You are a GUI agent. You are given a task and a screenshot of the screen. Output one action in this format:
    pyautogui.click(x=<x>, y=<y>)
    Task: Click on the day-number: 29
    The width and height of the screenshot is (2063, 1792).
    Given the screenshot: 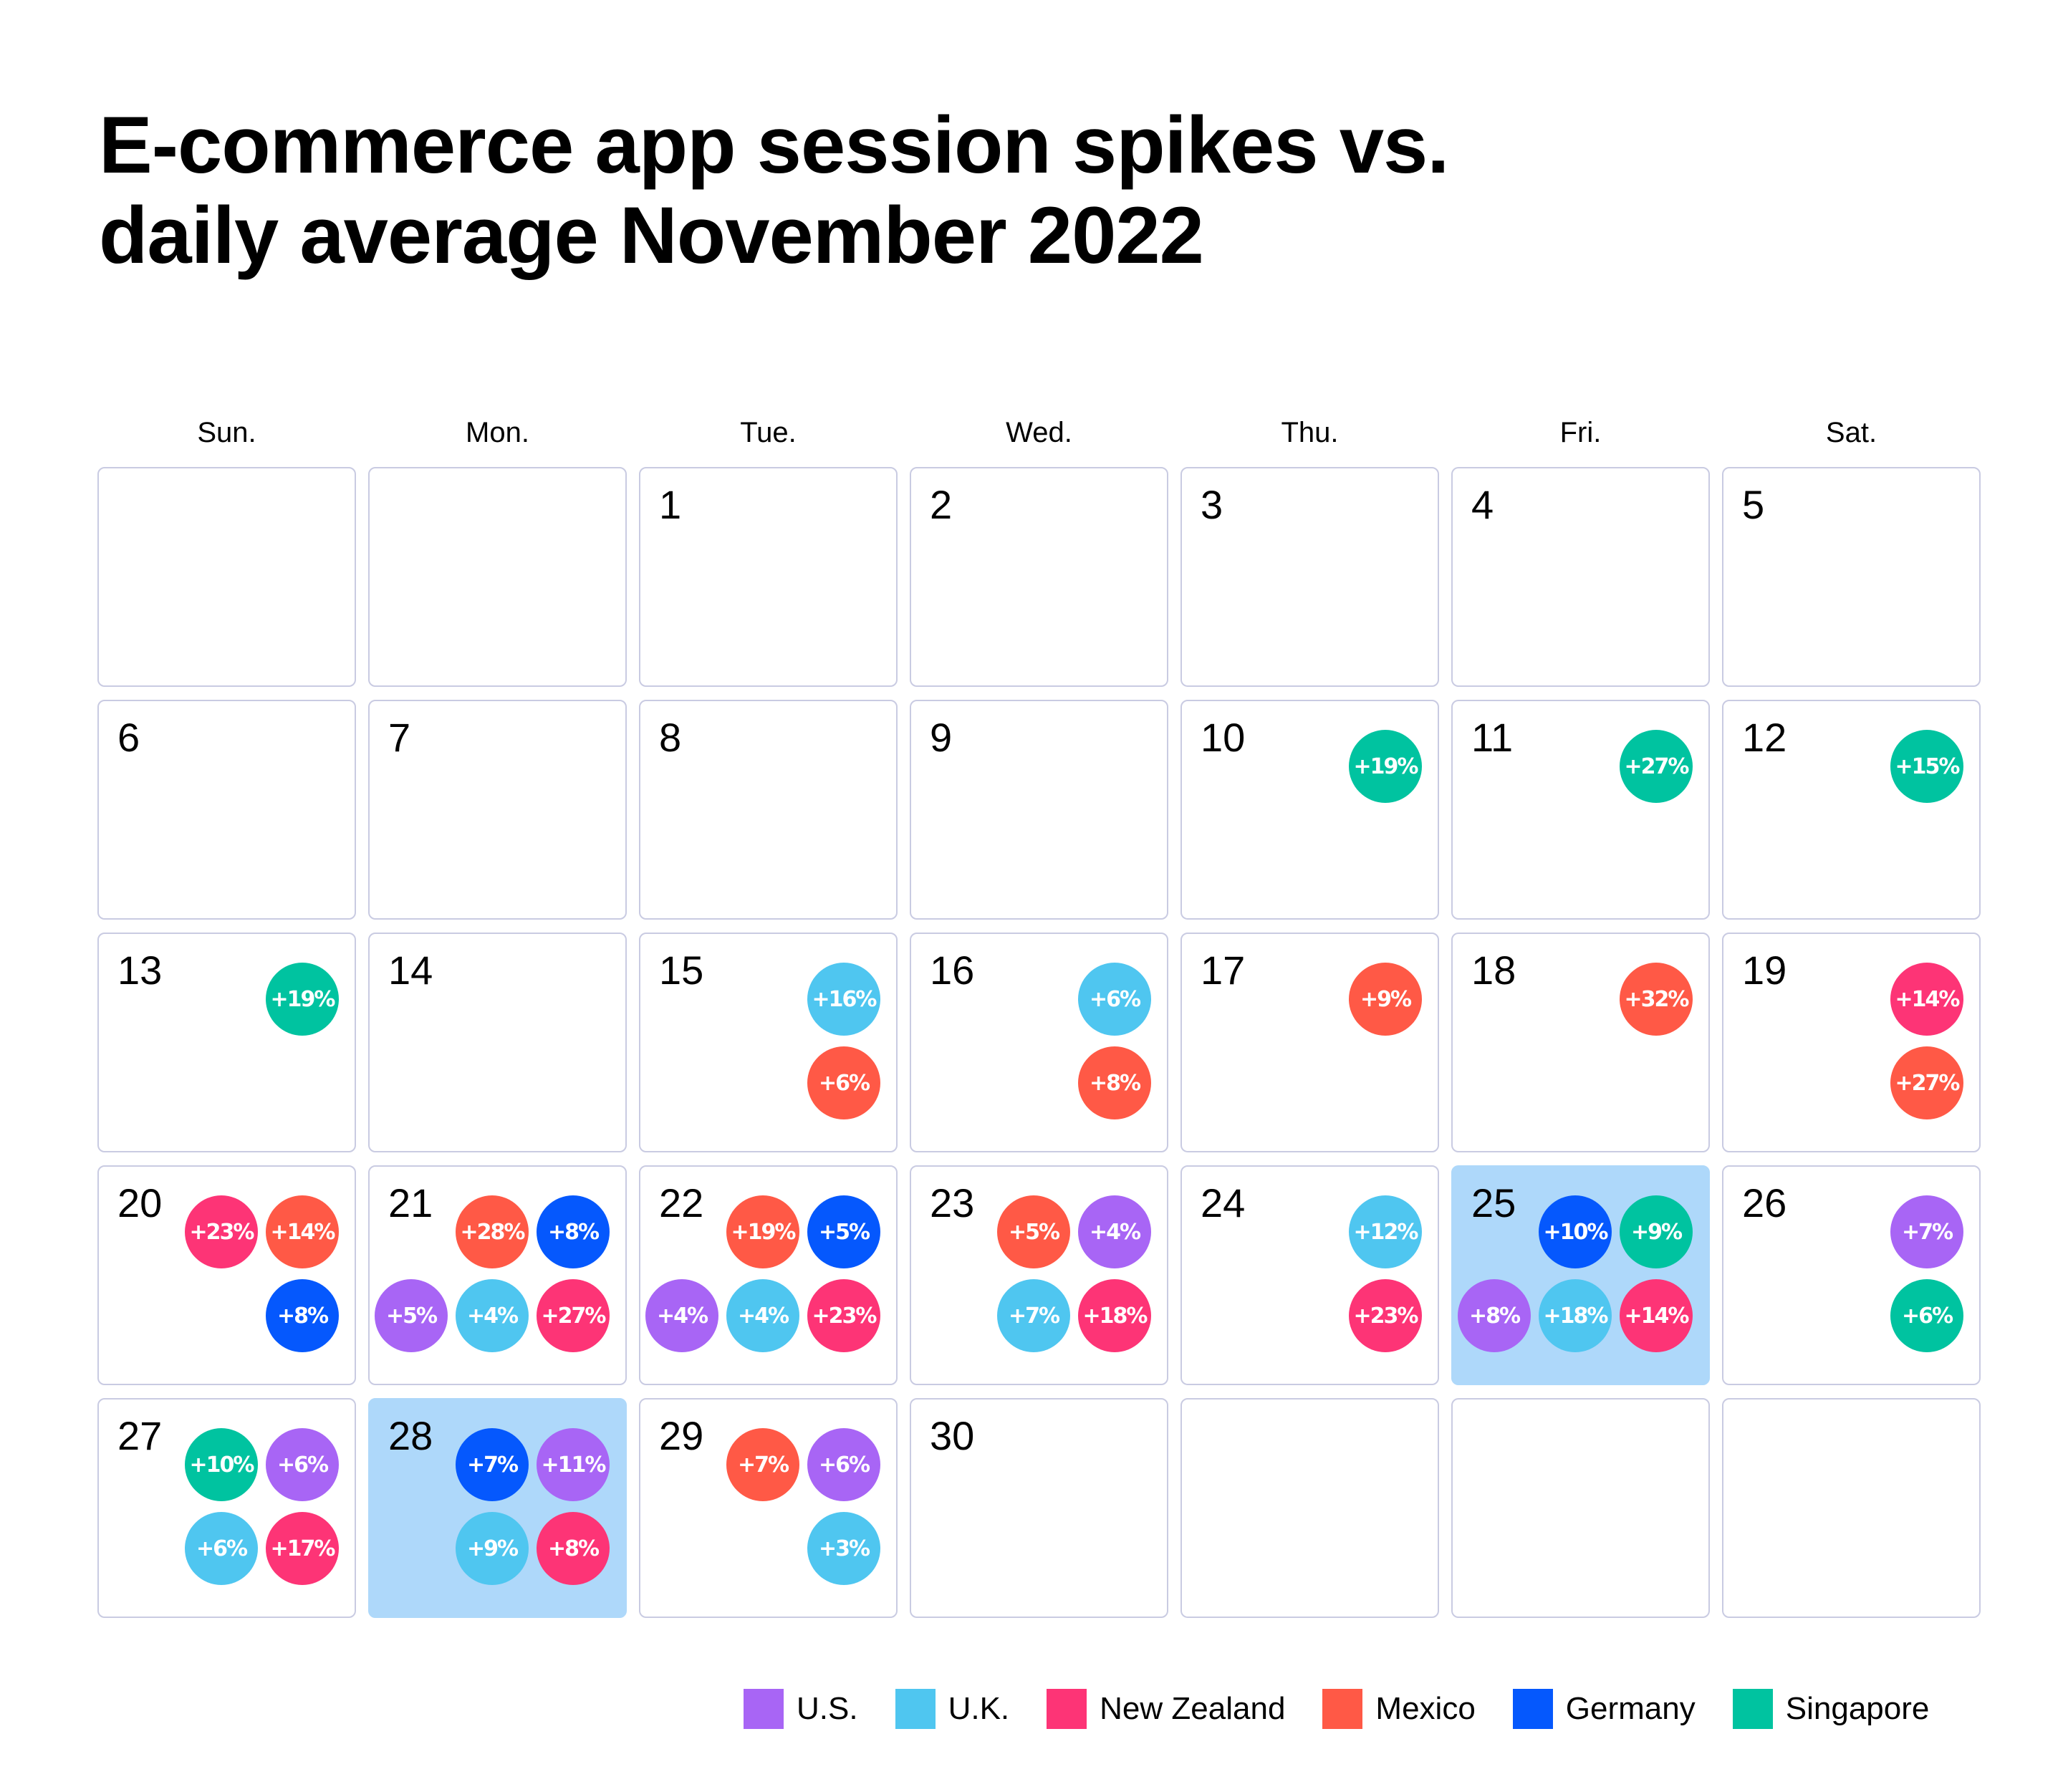 What is the action you would take?
    pyautogui.click(x=681, y=1436)
    